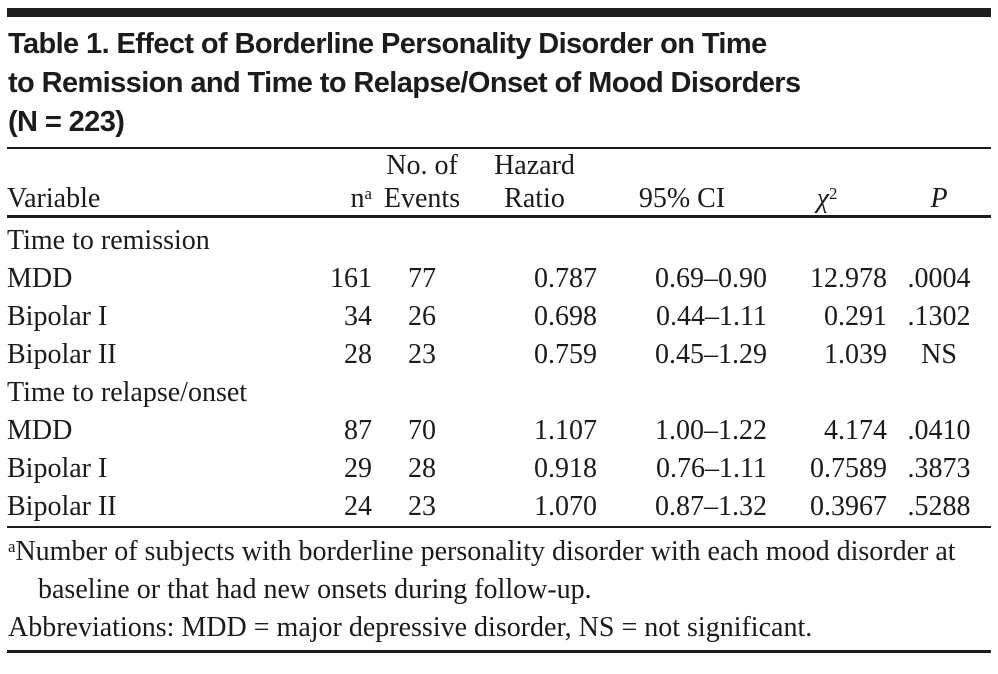 This screenshot has height=674, width=998. What do you see at coordinates (358, 354) in the screenshot?
I see `cell-n: 28` at bounding box center [358, 354].